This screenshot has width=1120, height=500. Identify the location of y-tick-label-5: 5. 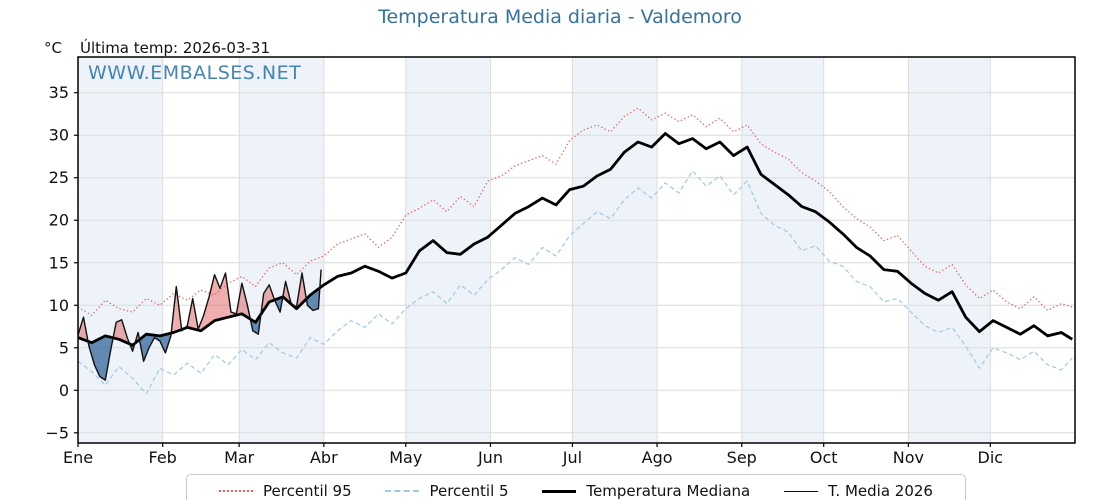
(64, 347).